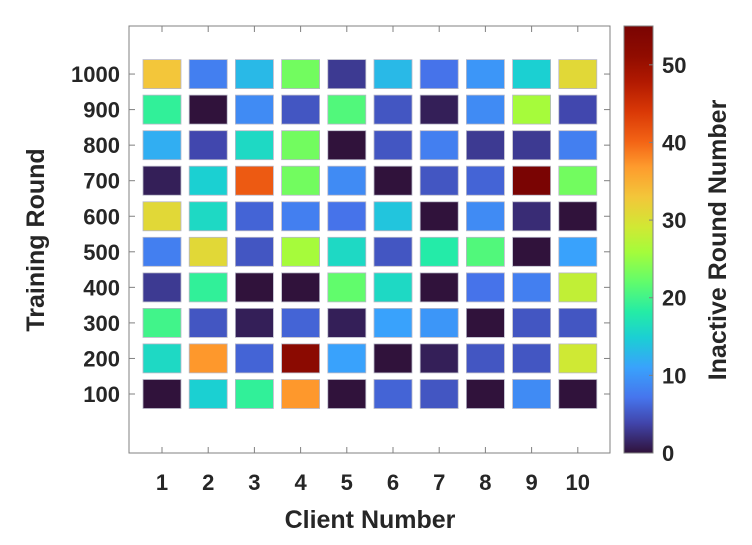 This screenshot has height=545, width=752. Describe the element at coordinates (208, 482) in the screenshot. I see `x-tick-label: 2` at that location.